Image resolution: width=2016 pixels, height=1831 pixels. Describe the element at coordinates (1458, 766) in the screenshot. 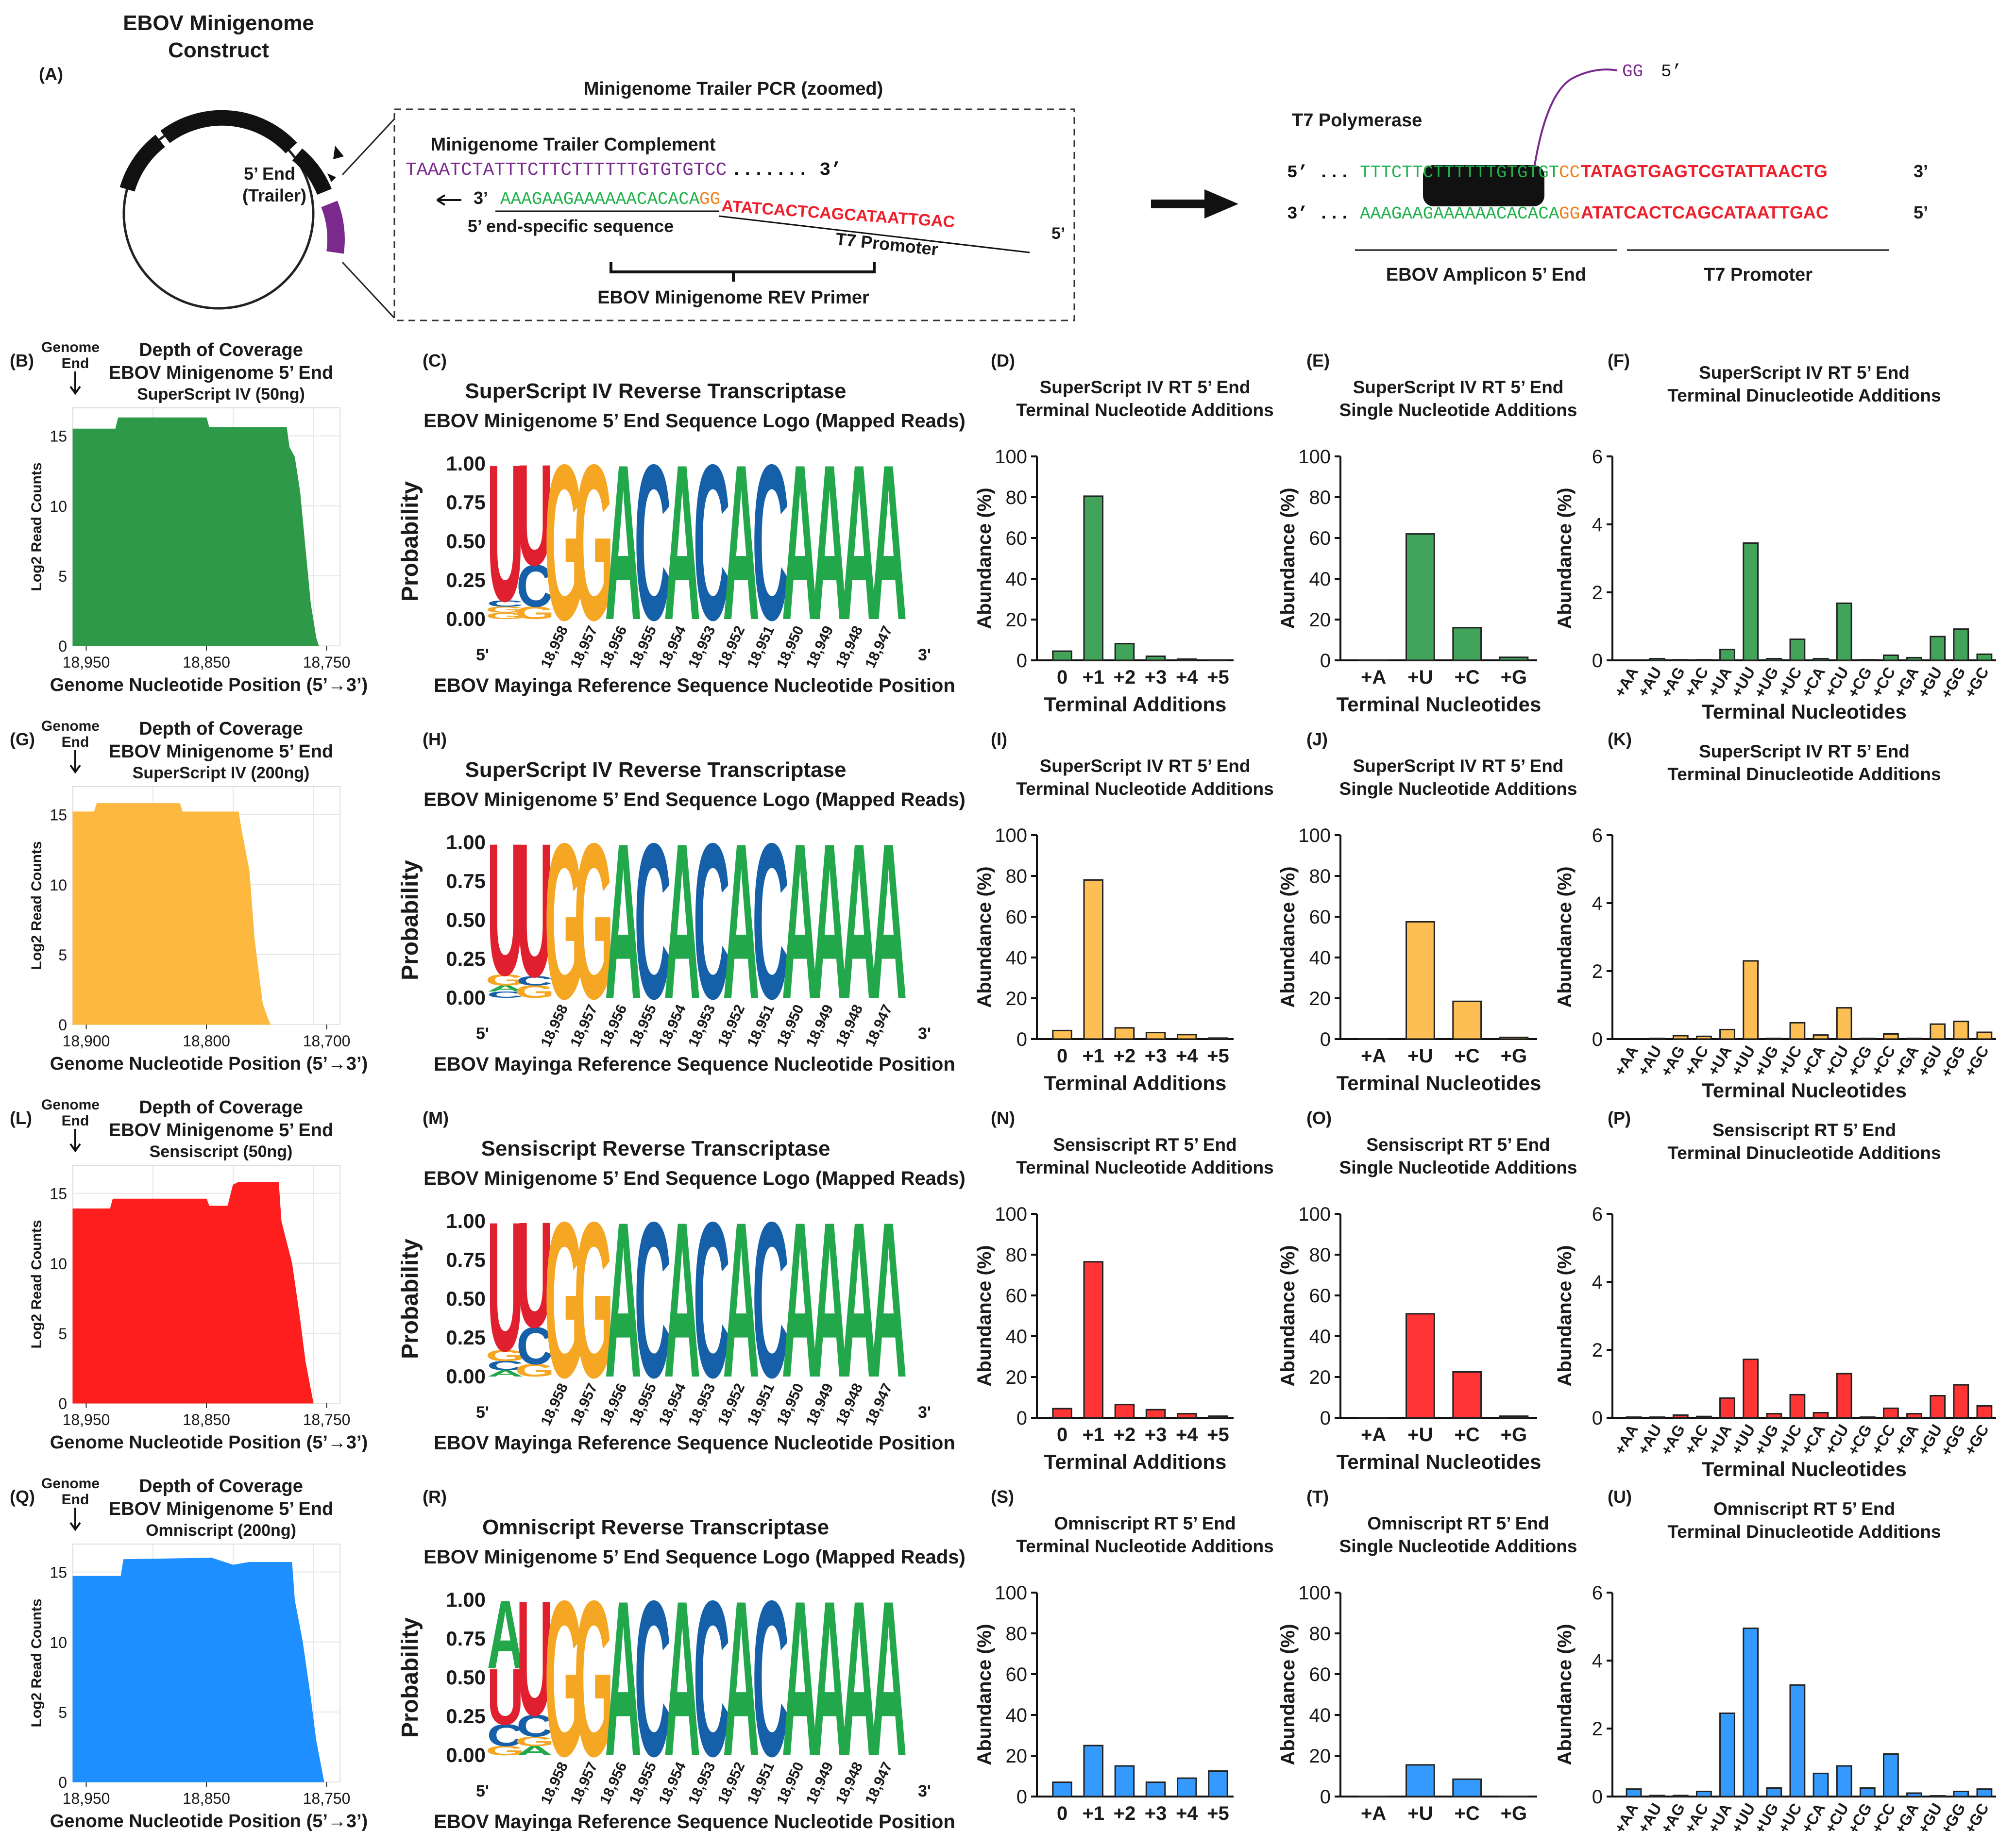

I see `single-chart-title-1: SuperScript IV RT 5’ End` at that location.